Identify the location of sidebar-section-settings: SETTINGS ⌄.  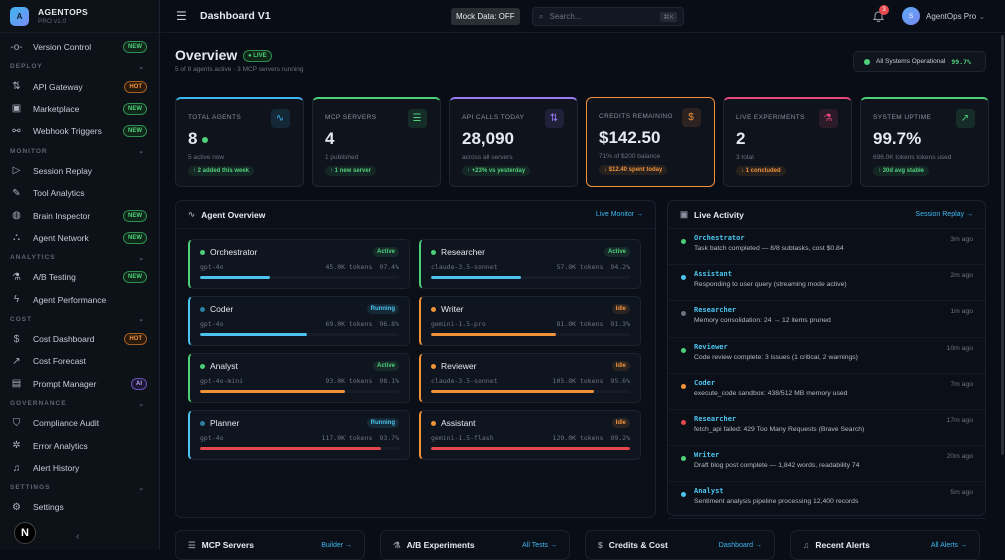
(79, 487).